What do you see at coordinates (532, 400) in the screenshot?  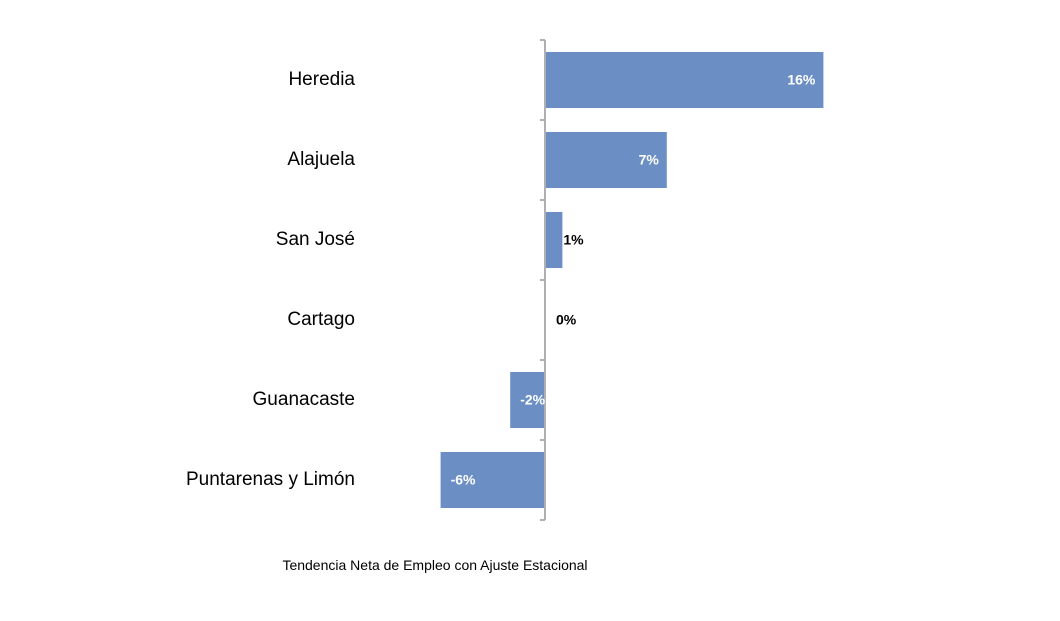 I see `data-label: -2%` at bounding box center [532, 400].